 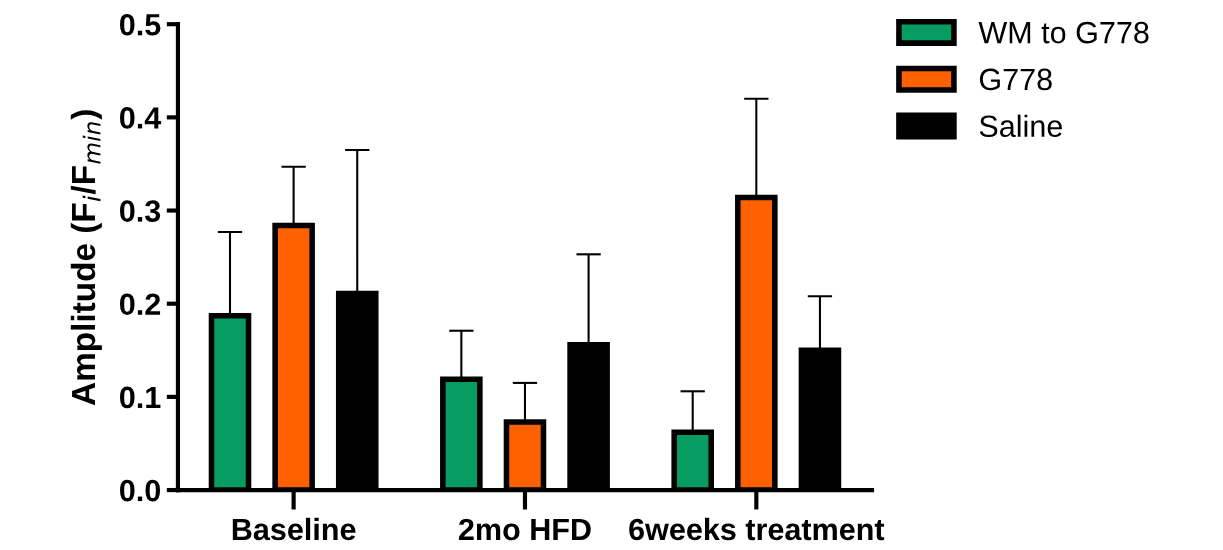 What do you see at coordinates (140, 211) in the screenshot?
I see `y-tick-label: 0.3` at bounding box center [140, 211].